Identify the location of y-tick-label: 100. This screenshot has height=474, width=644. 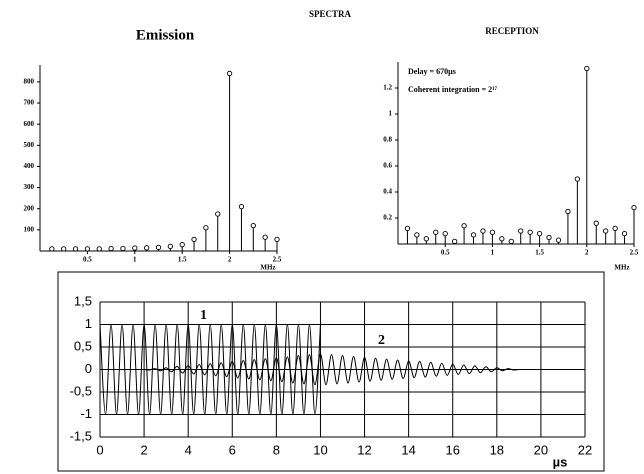
(29, 229).